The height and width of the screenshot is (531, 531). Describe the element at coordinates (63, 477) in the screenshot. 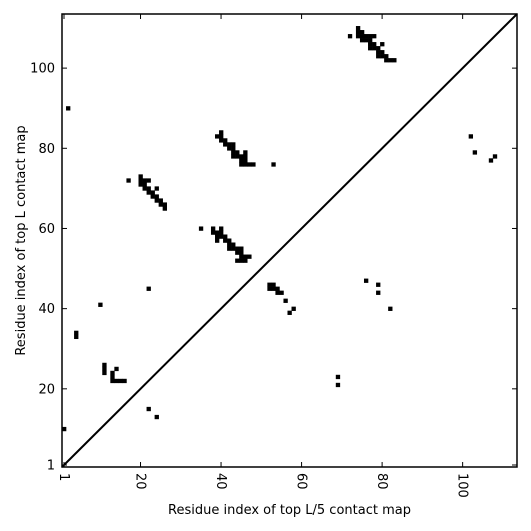

I see `x-tick-label: 1` at that location.